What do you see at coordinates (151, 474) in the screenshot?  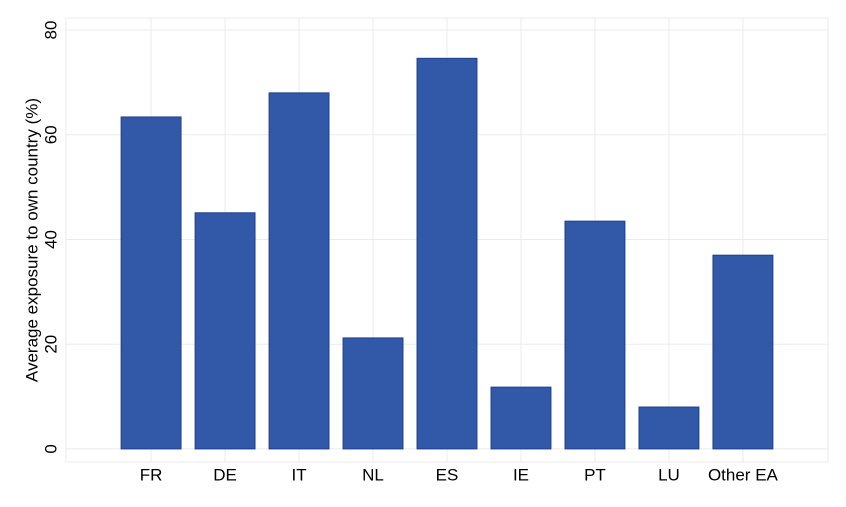 I see `x-tick-label: FR` at bounding box center [151, 474].